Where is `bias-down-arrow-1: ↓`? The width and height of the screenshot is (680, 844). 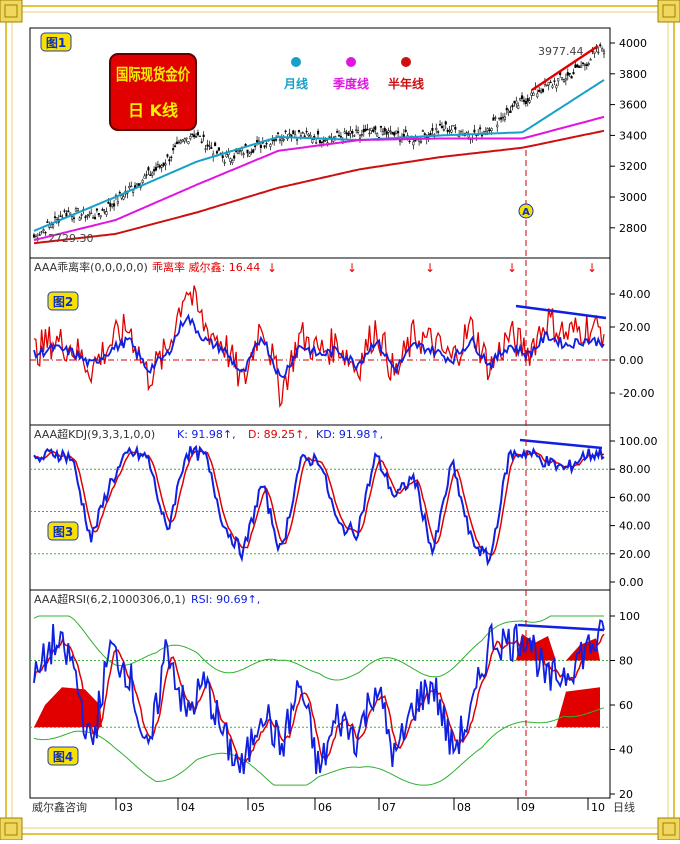
bias-down-arrow-1: ↓ is located at coordinates (352, 268).